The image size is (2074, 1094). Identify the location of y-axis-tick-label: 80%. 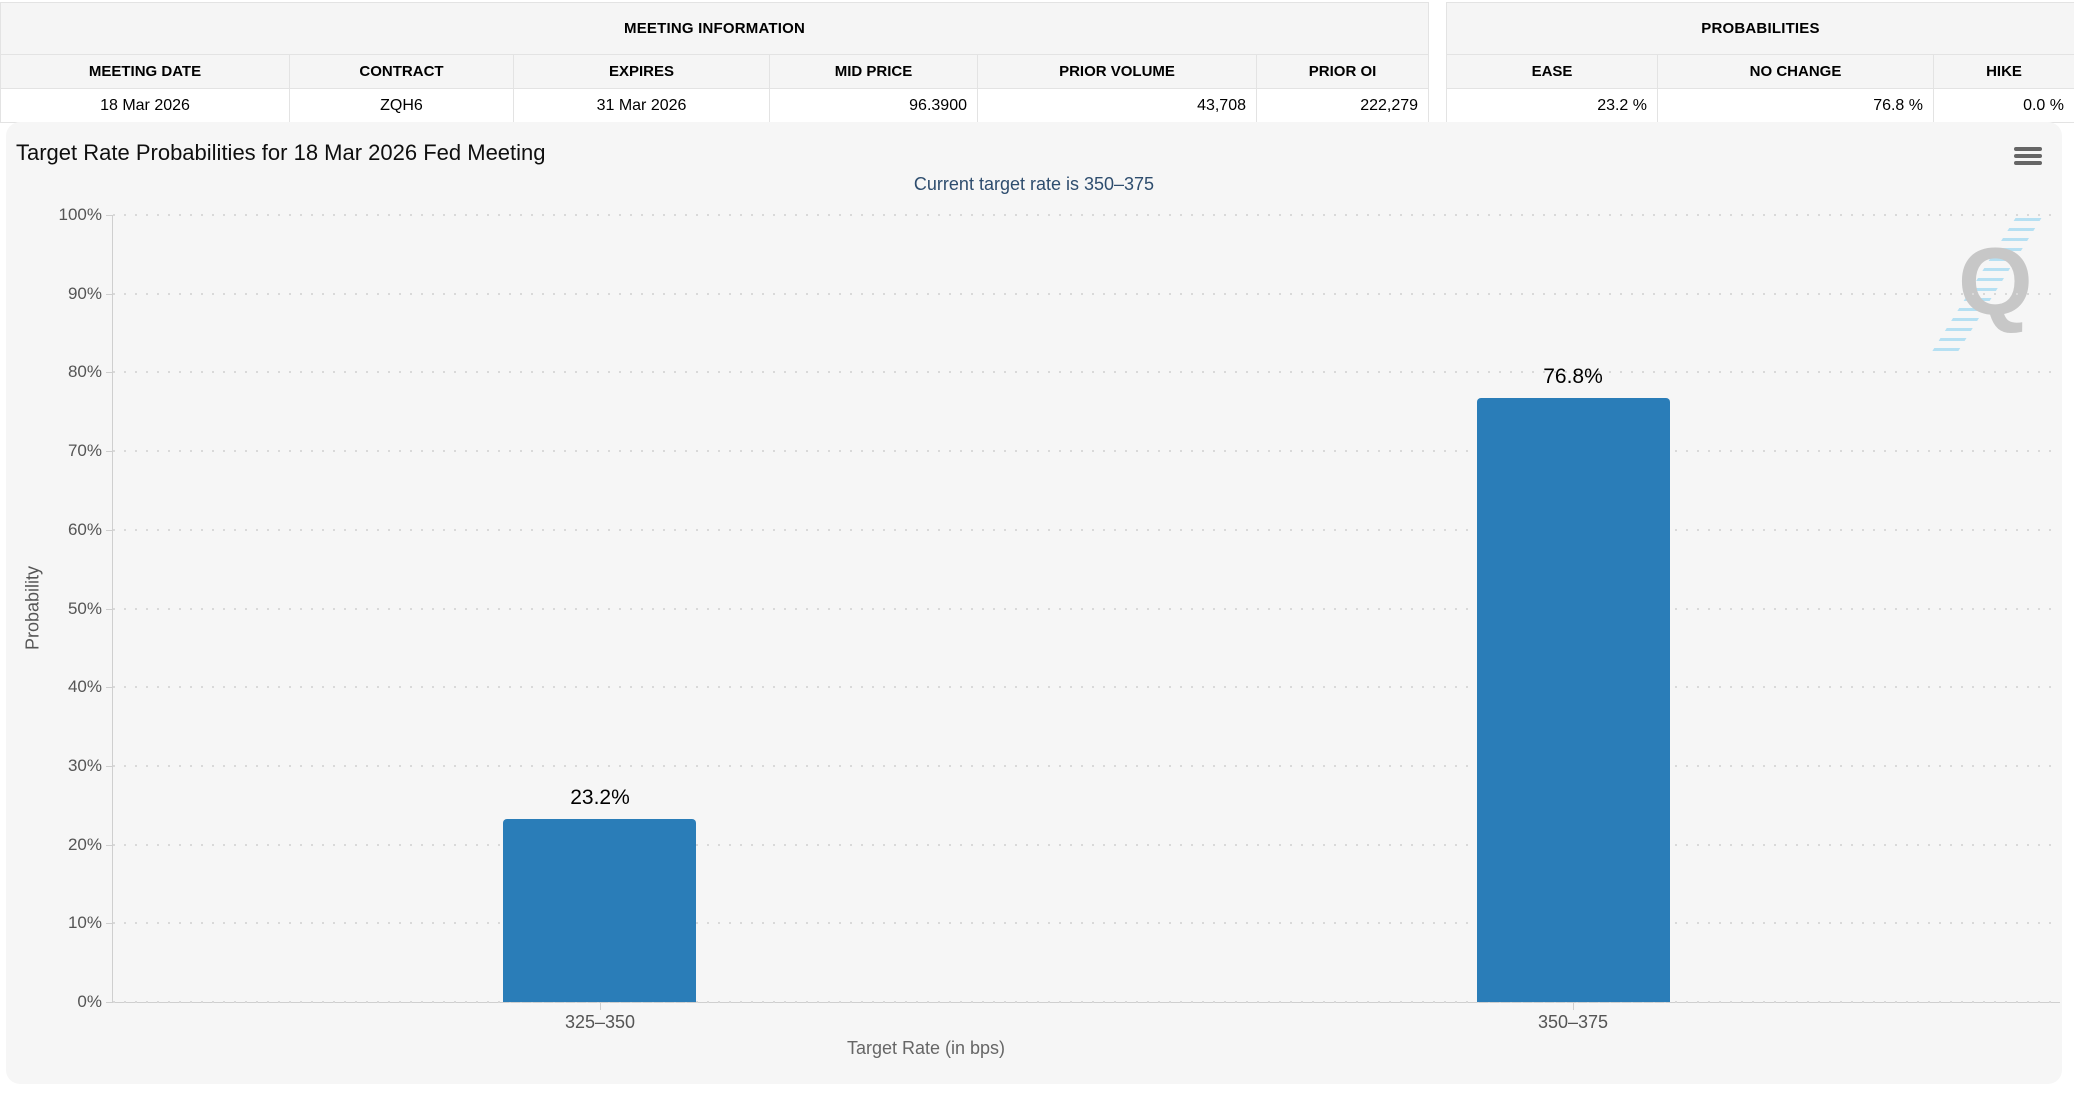
(84, 371).